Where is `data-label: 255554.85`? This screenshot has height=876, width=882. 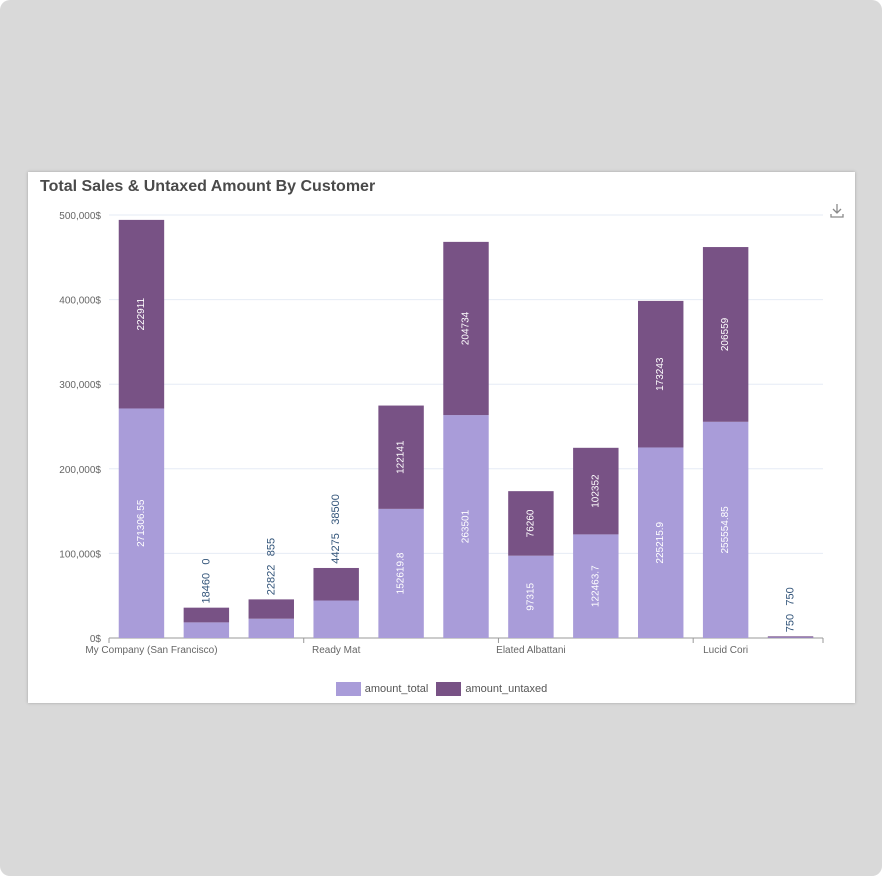 data-label: 255554.85 is located at coordinates (725, 530).